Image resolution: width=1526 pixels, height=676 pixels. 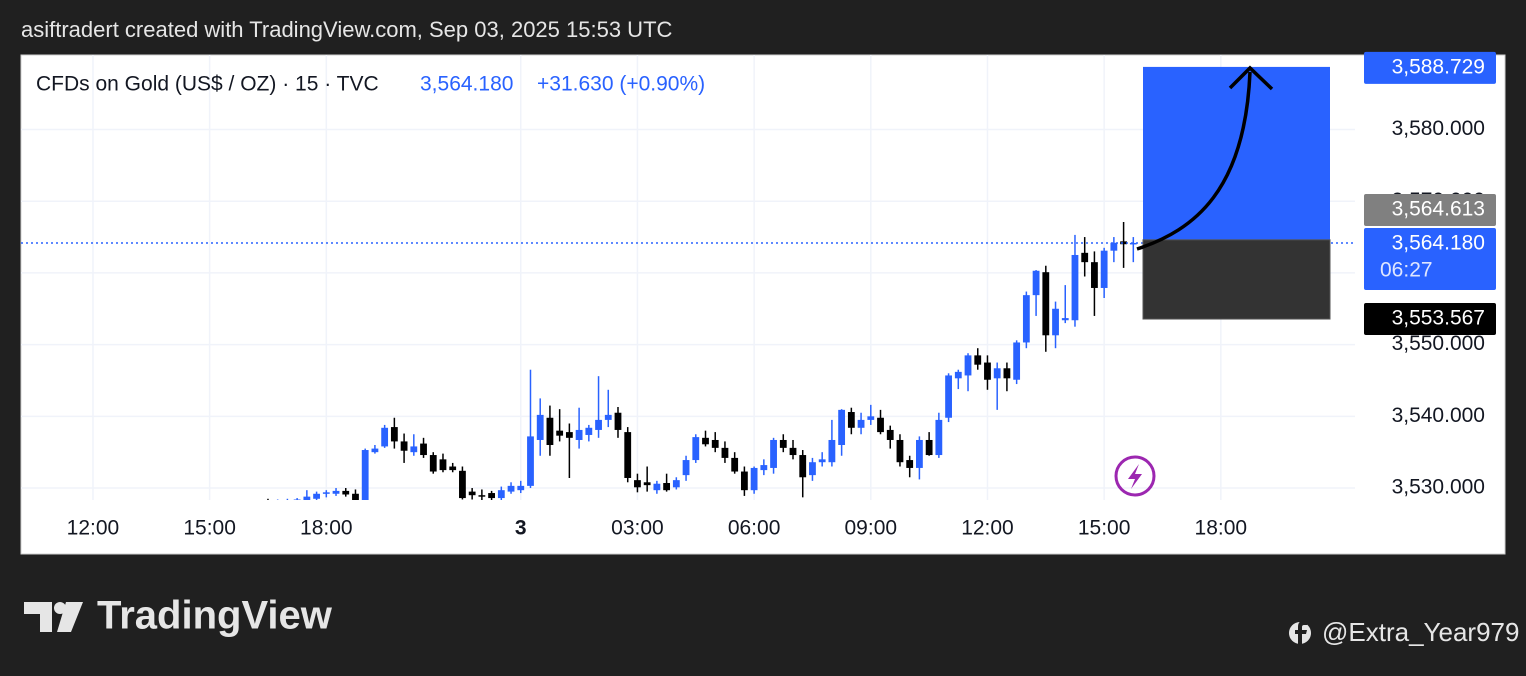 I want to click on legend-price: 3,564.180, so click(x=466, y=84).